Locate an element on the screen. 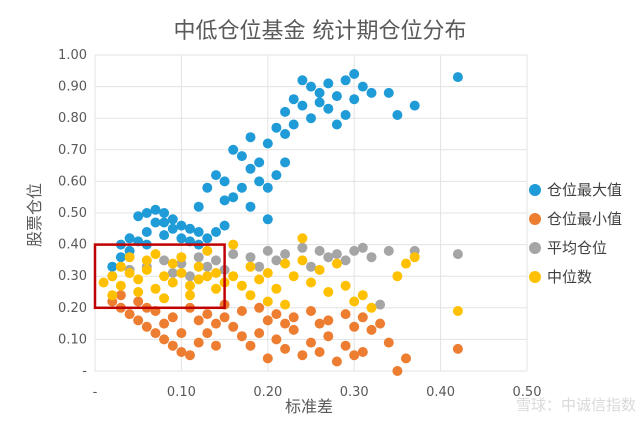 This screenshot has height=424, width=641. y-axis-label: 股票仓位 is located at coordinates (34, 215).